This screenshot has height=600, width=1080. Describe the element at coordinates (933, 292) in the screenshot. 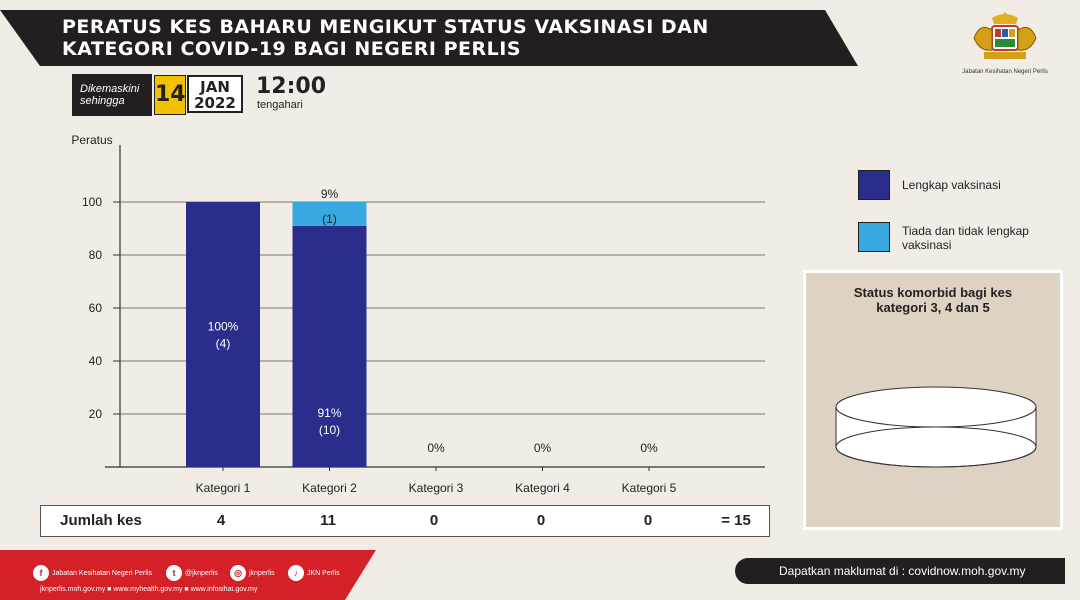

I see `comorbid-title-line1: Status komorbid bagi kes` at that location.